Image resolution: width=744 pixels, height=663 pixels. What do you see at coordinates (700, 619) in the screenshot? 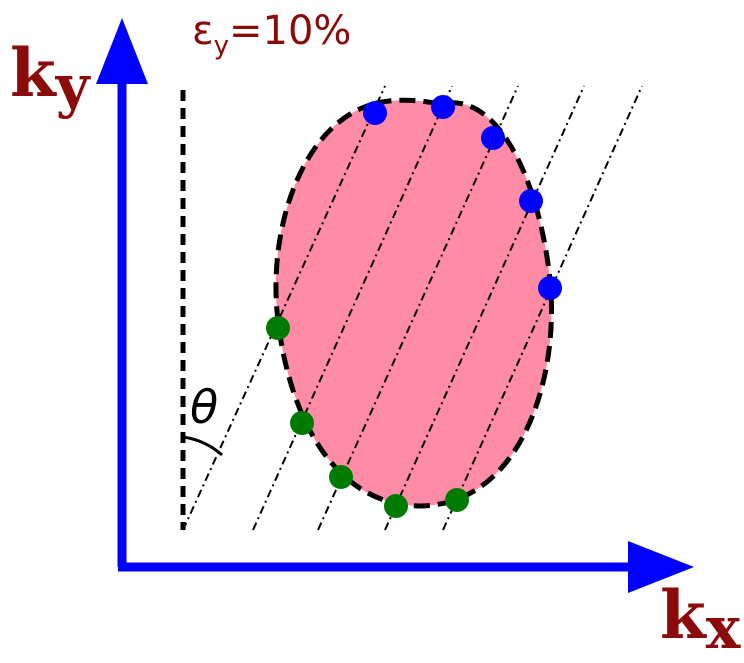
I see `x-axis-label: kx` at bounding box center [700, 619].